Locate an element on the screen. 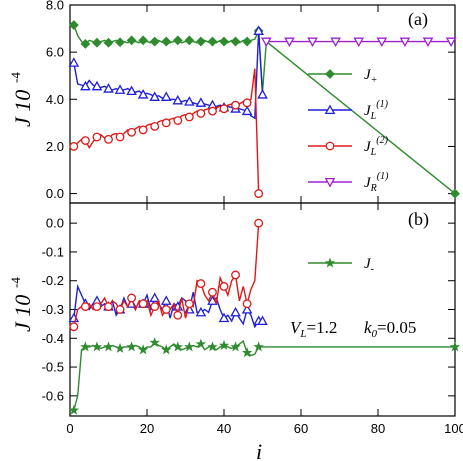 This screenshot has width=463, height=461. x-axis-title: i is located at coordinates (259, 450).